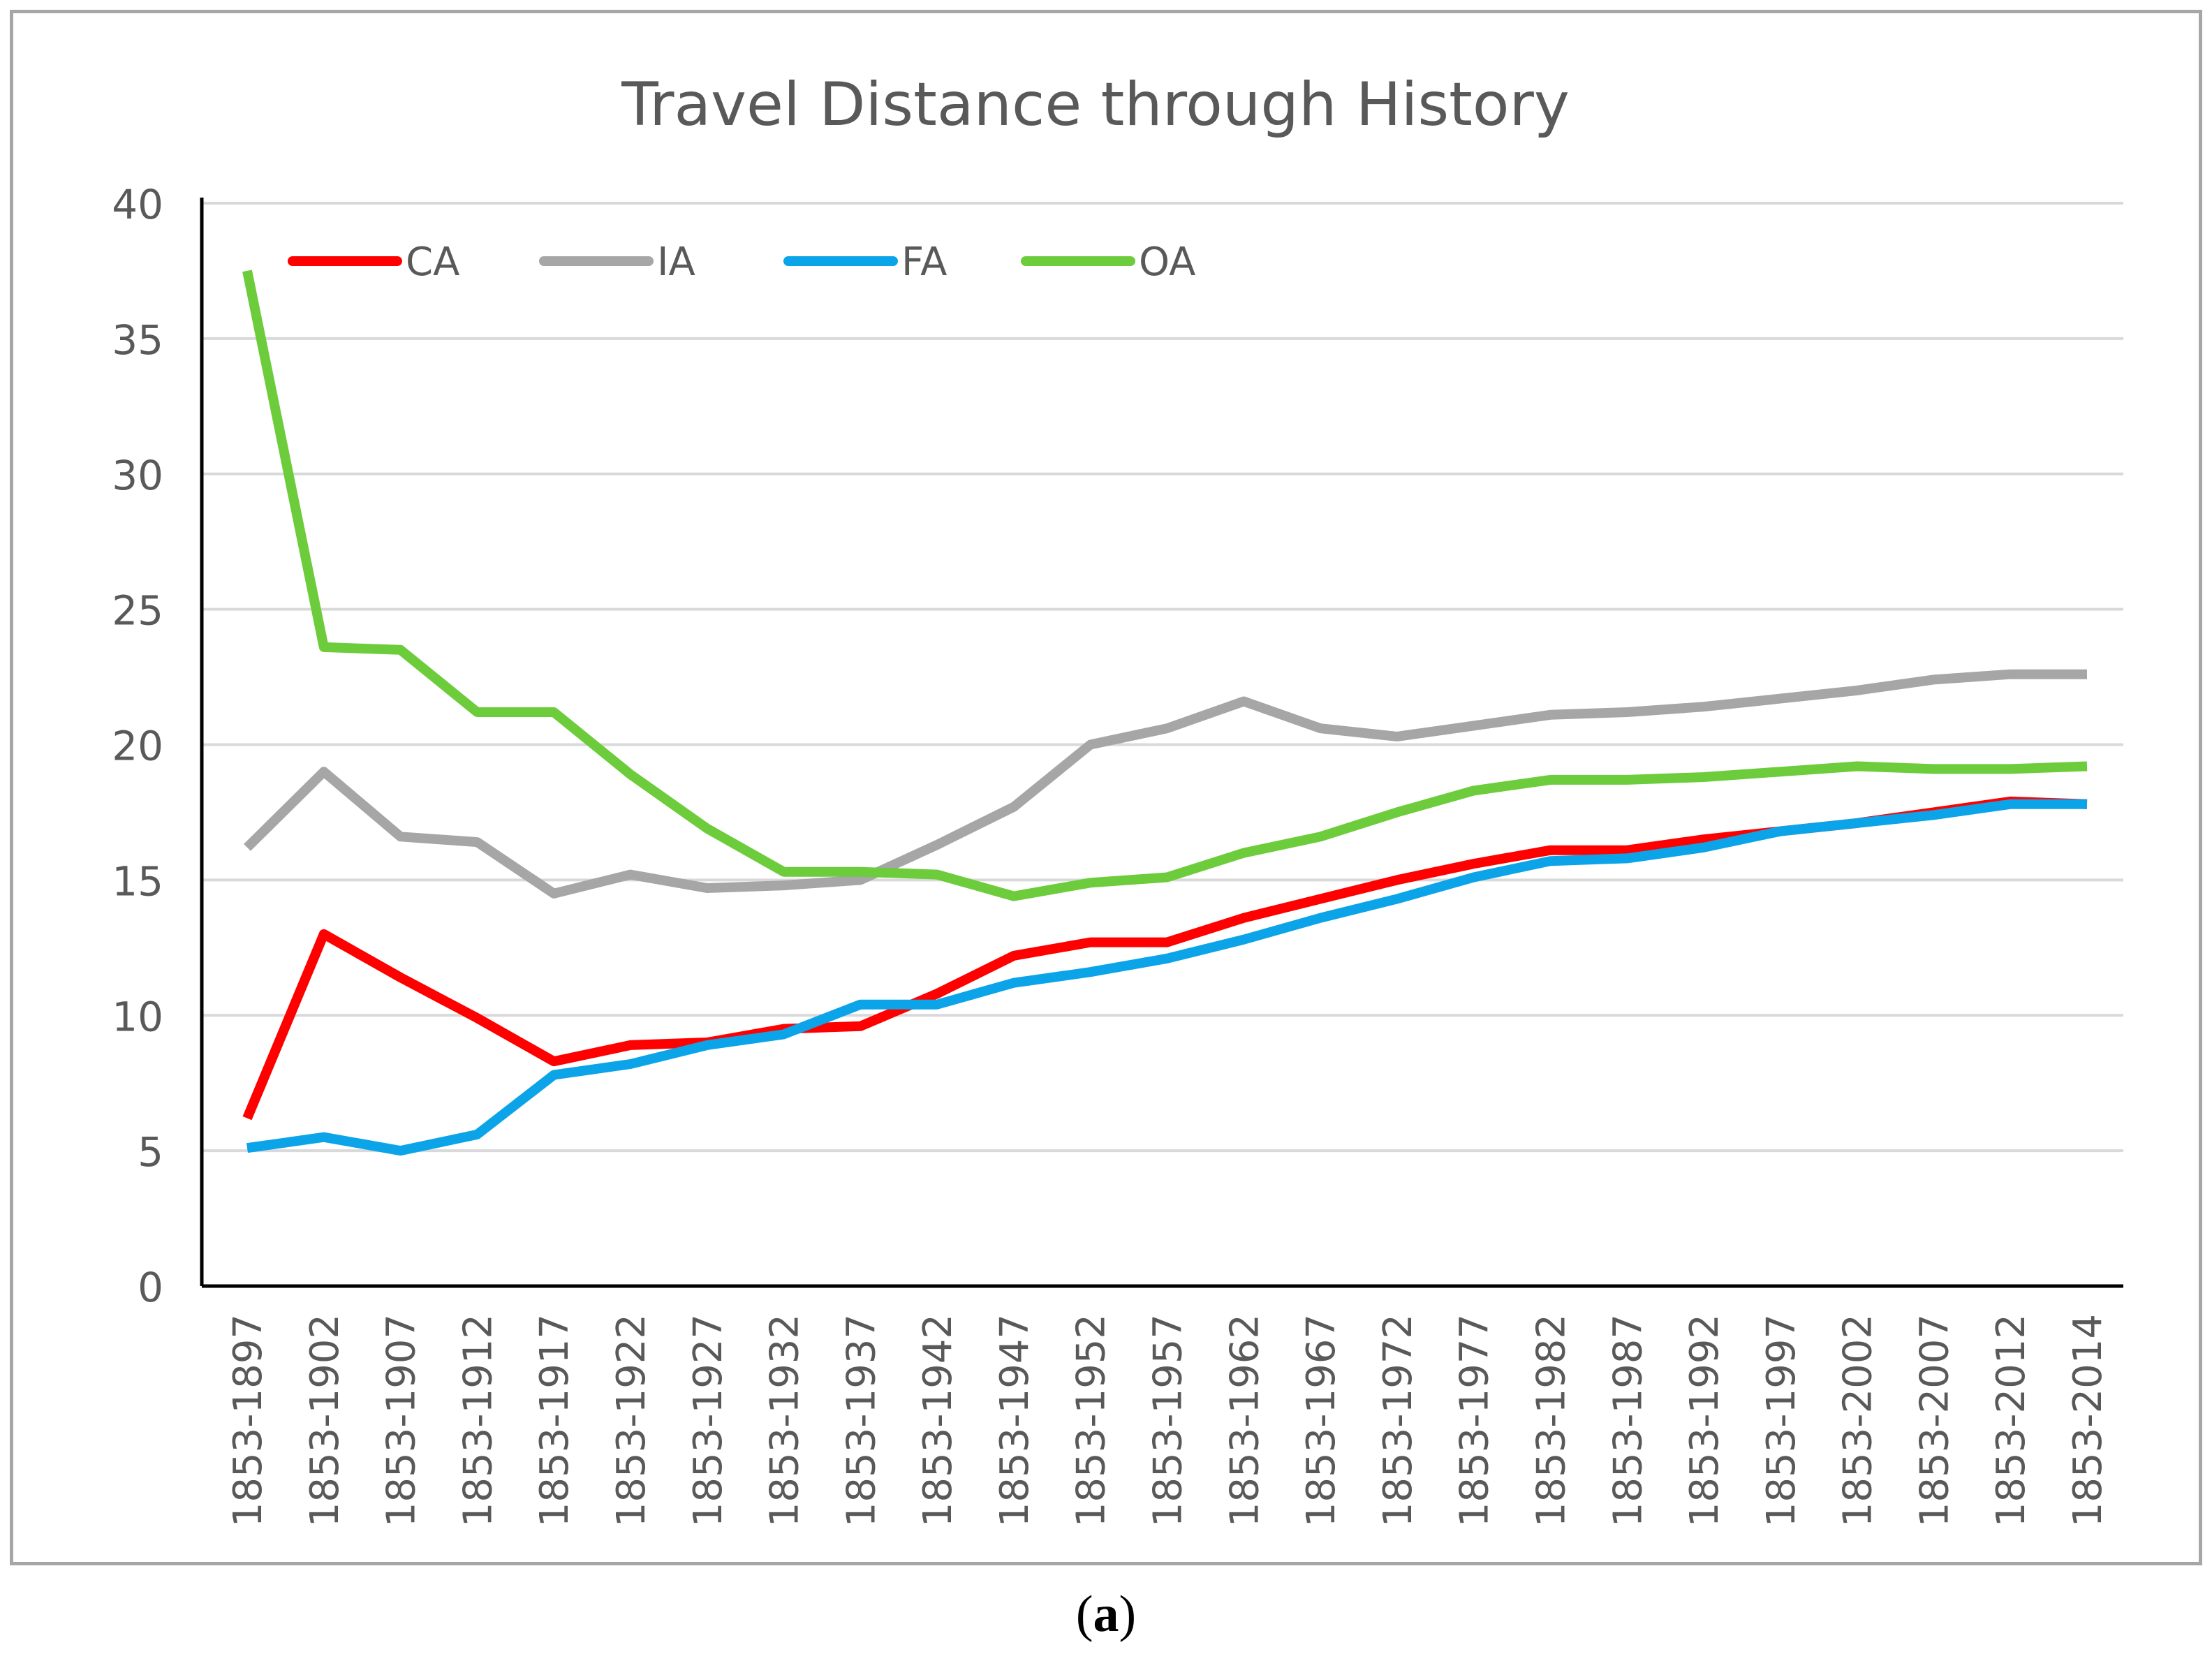 Image resolution: width=2212 pixels, height=1661 pixels. Describe the element at coordinates (631, 1420) in the screenshot. I see `x-tick-label-1853-1922: 1853-1922` at that location.